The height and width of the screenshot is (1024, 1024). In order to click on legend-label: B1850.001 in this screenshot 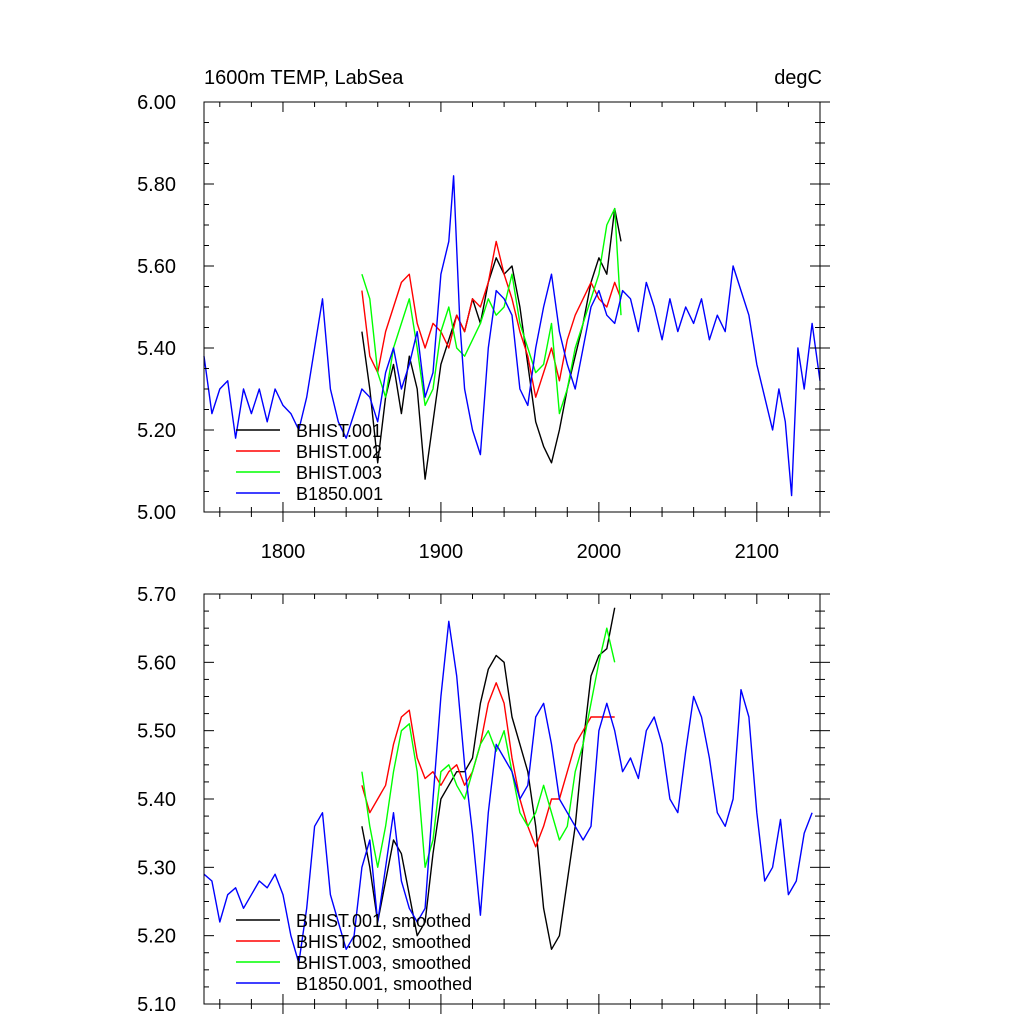, I will do `click(339, 494)`.